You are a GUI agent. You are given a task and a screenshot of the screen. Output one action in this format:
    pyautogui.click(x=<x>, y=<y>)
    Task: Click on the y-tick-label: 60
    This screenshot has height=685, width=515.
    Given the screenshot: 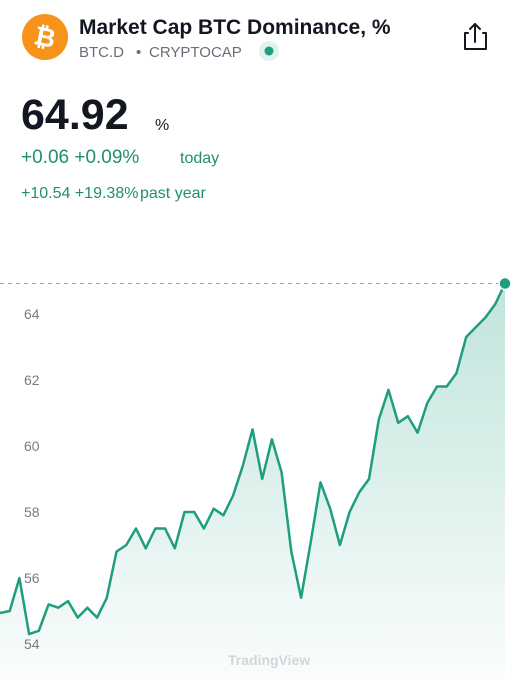 What is the action you would take?
    pyautogui.click(x=32, y=446)
    